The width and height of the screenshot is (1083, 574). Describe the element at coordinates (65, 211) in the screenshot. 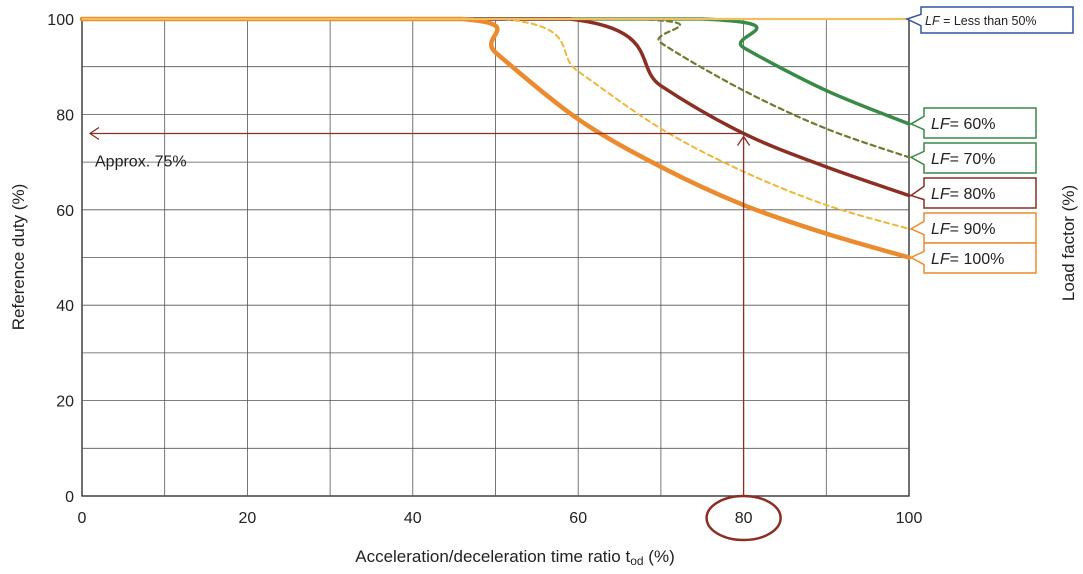

I see `y-tick-label: 60` at that location.